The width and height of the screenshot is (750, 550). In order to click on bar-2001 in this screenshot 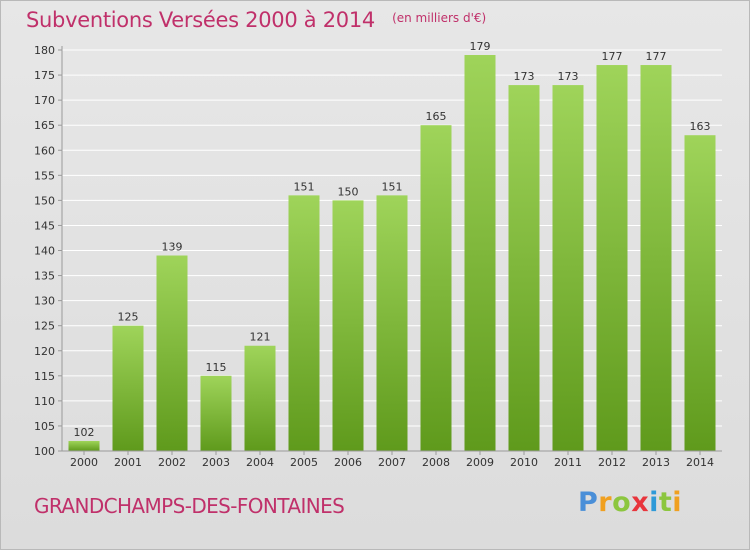, I will do `click(128, 388)`.